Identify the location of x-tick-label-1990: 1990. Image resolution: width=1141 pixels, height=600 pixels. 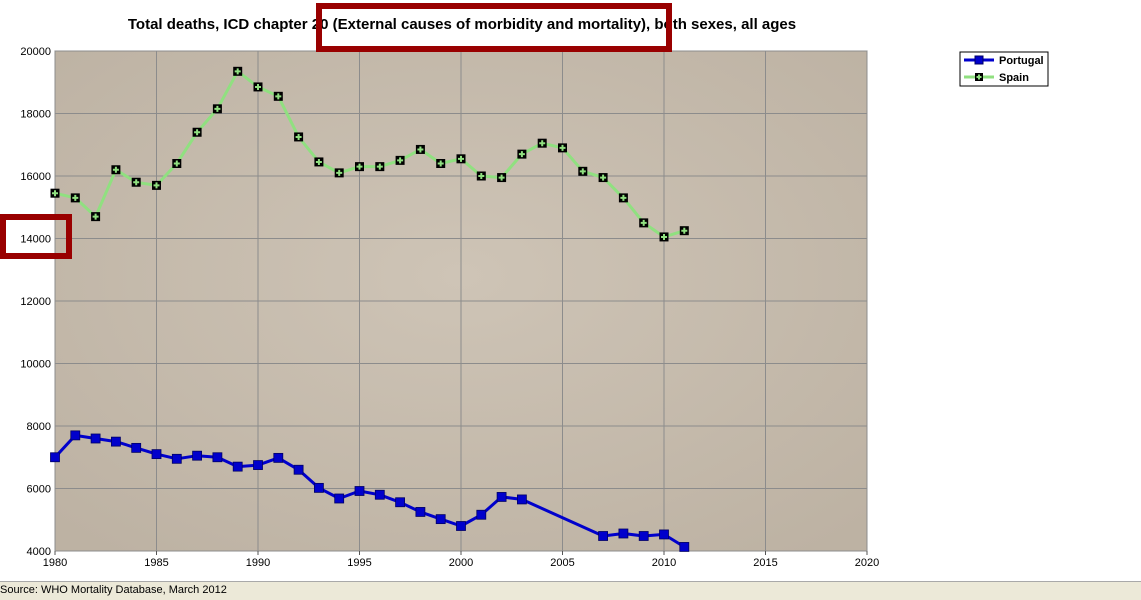
(258, 563).